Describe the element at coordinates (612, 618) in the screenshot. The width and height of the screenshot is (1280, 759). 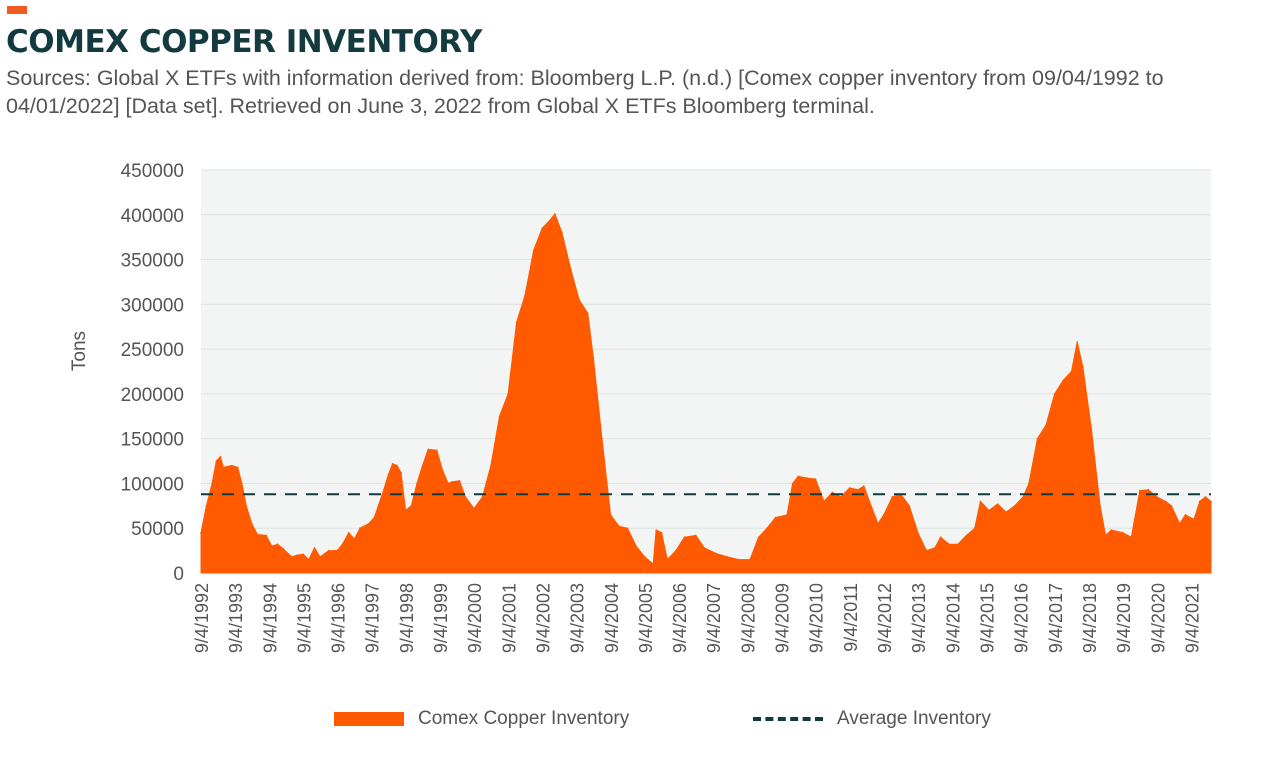
I see `x-tick-label: 9/4/2004` at that location.